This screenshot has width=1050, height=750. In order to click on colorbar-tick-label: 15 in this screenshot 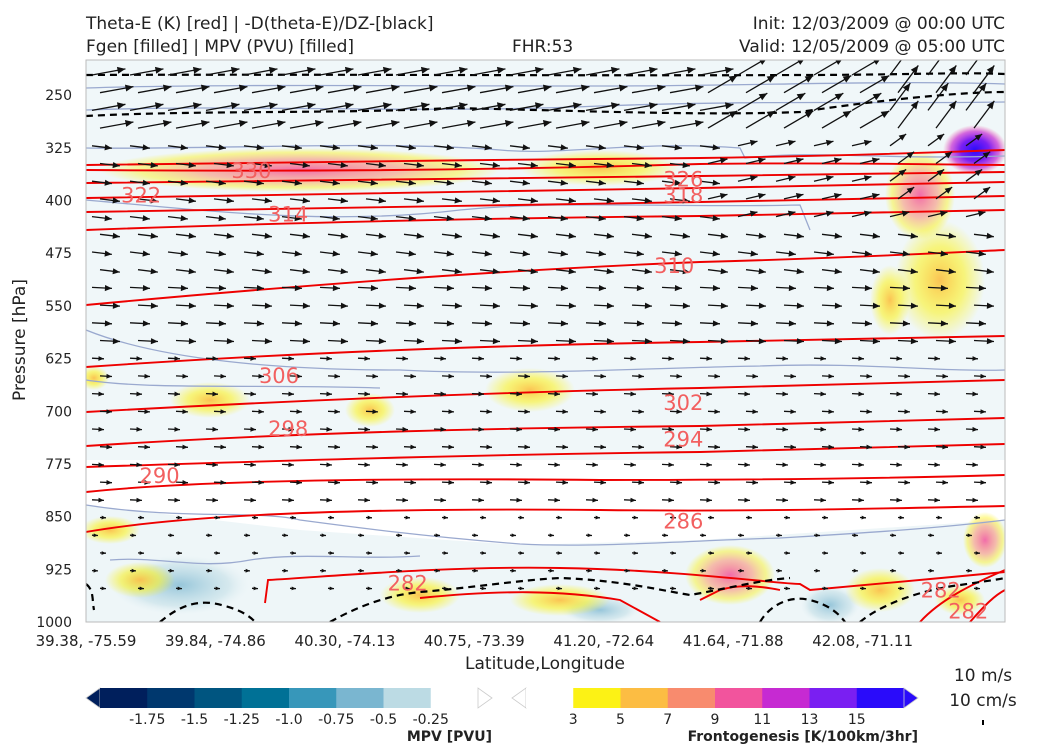, I will do `click(857, 720)`.